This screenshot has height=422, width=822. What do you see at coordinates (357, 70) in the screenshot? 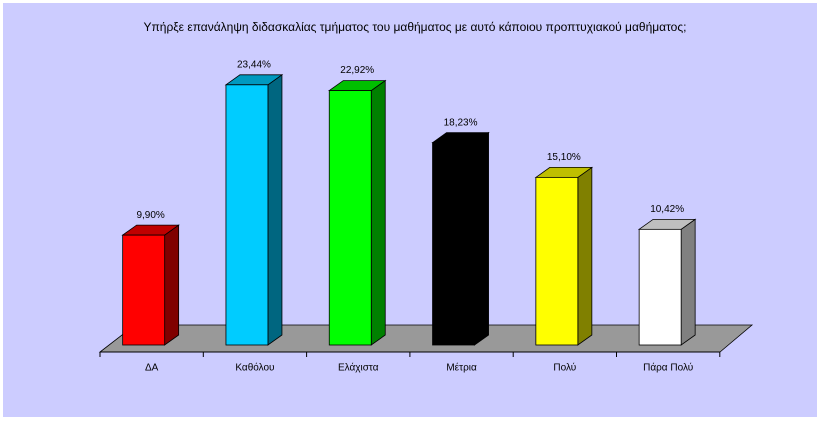
I see `value-label: 22,92%` at bounding box center [357, 70].